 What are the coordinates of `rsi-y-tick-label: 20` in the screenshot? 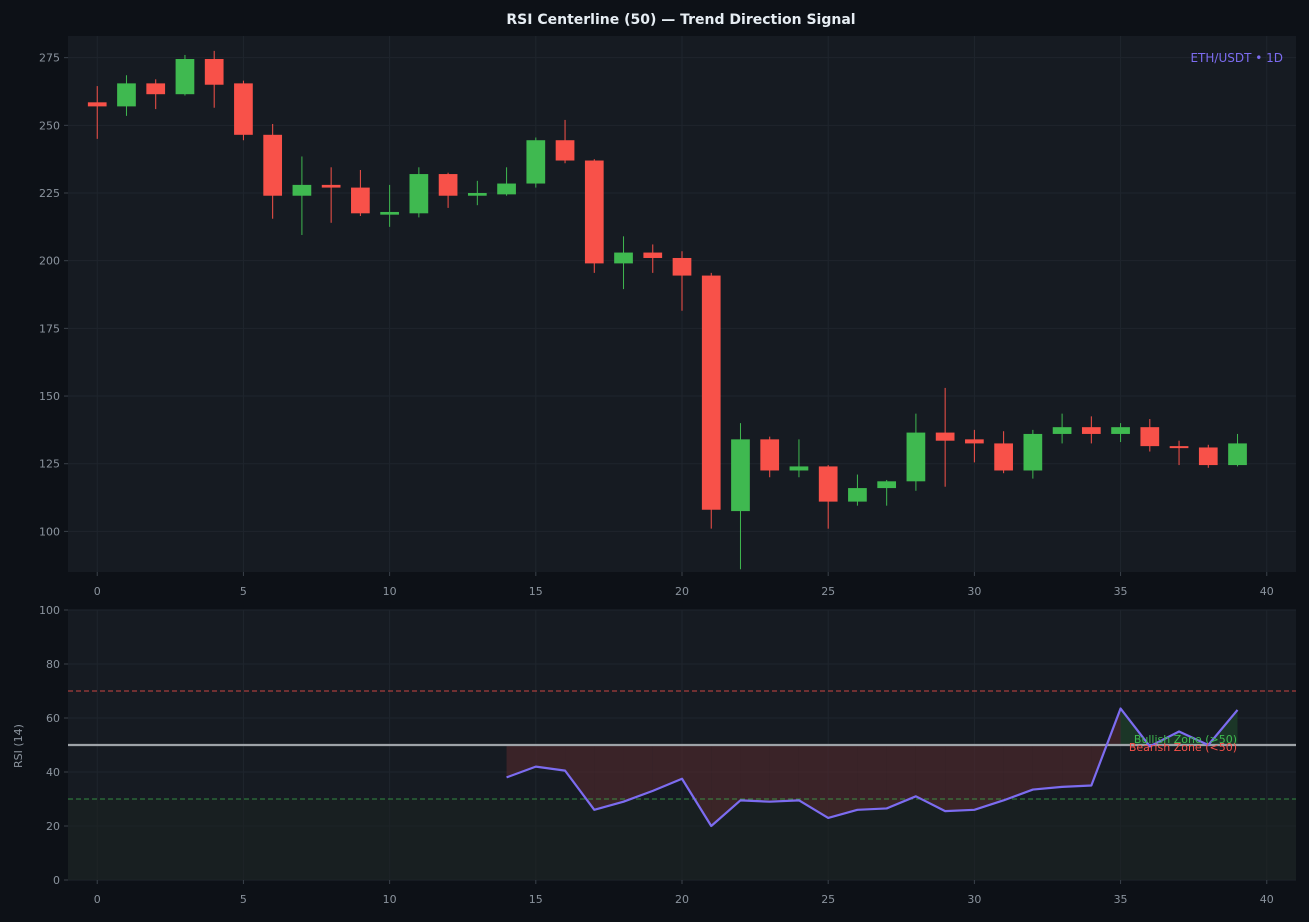 It's located at (53, 826).